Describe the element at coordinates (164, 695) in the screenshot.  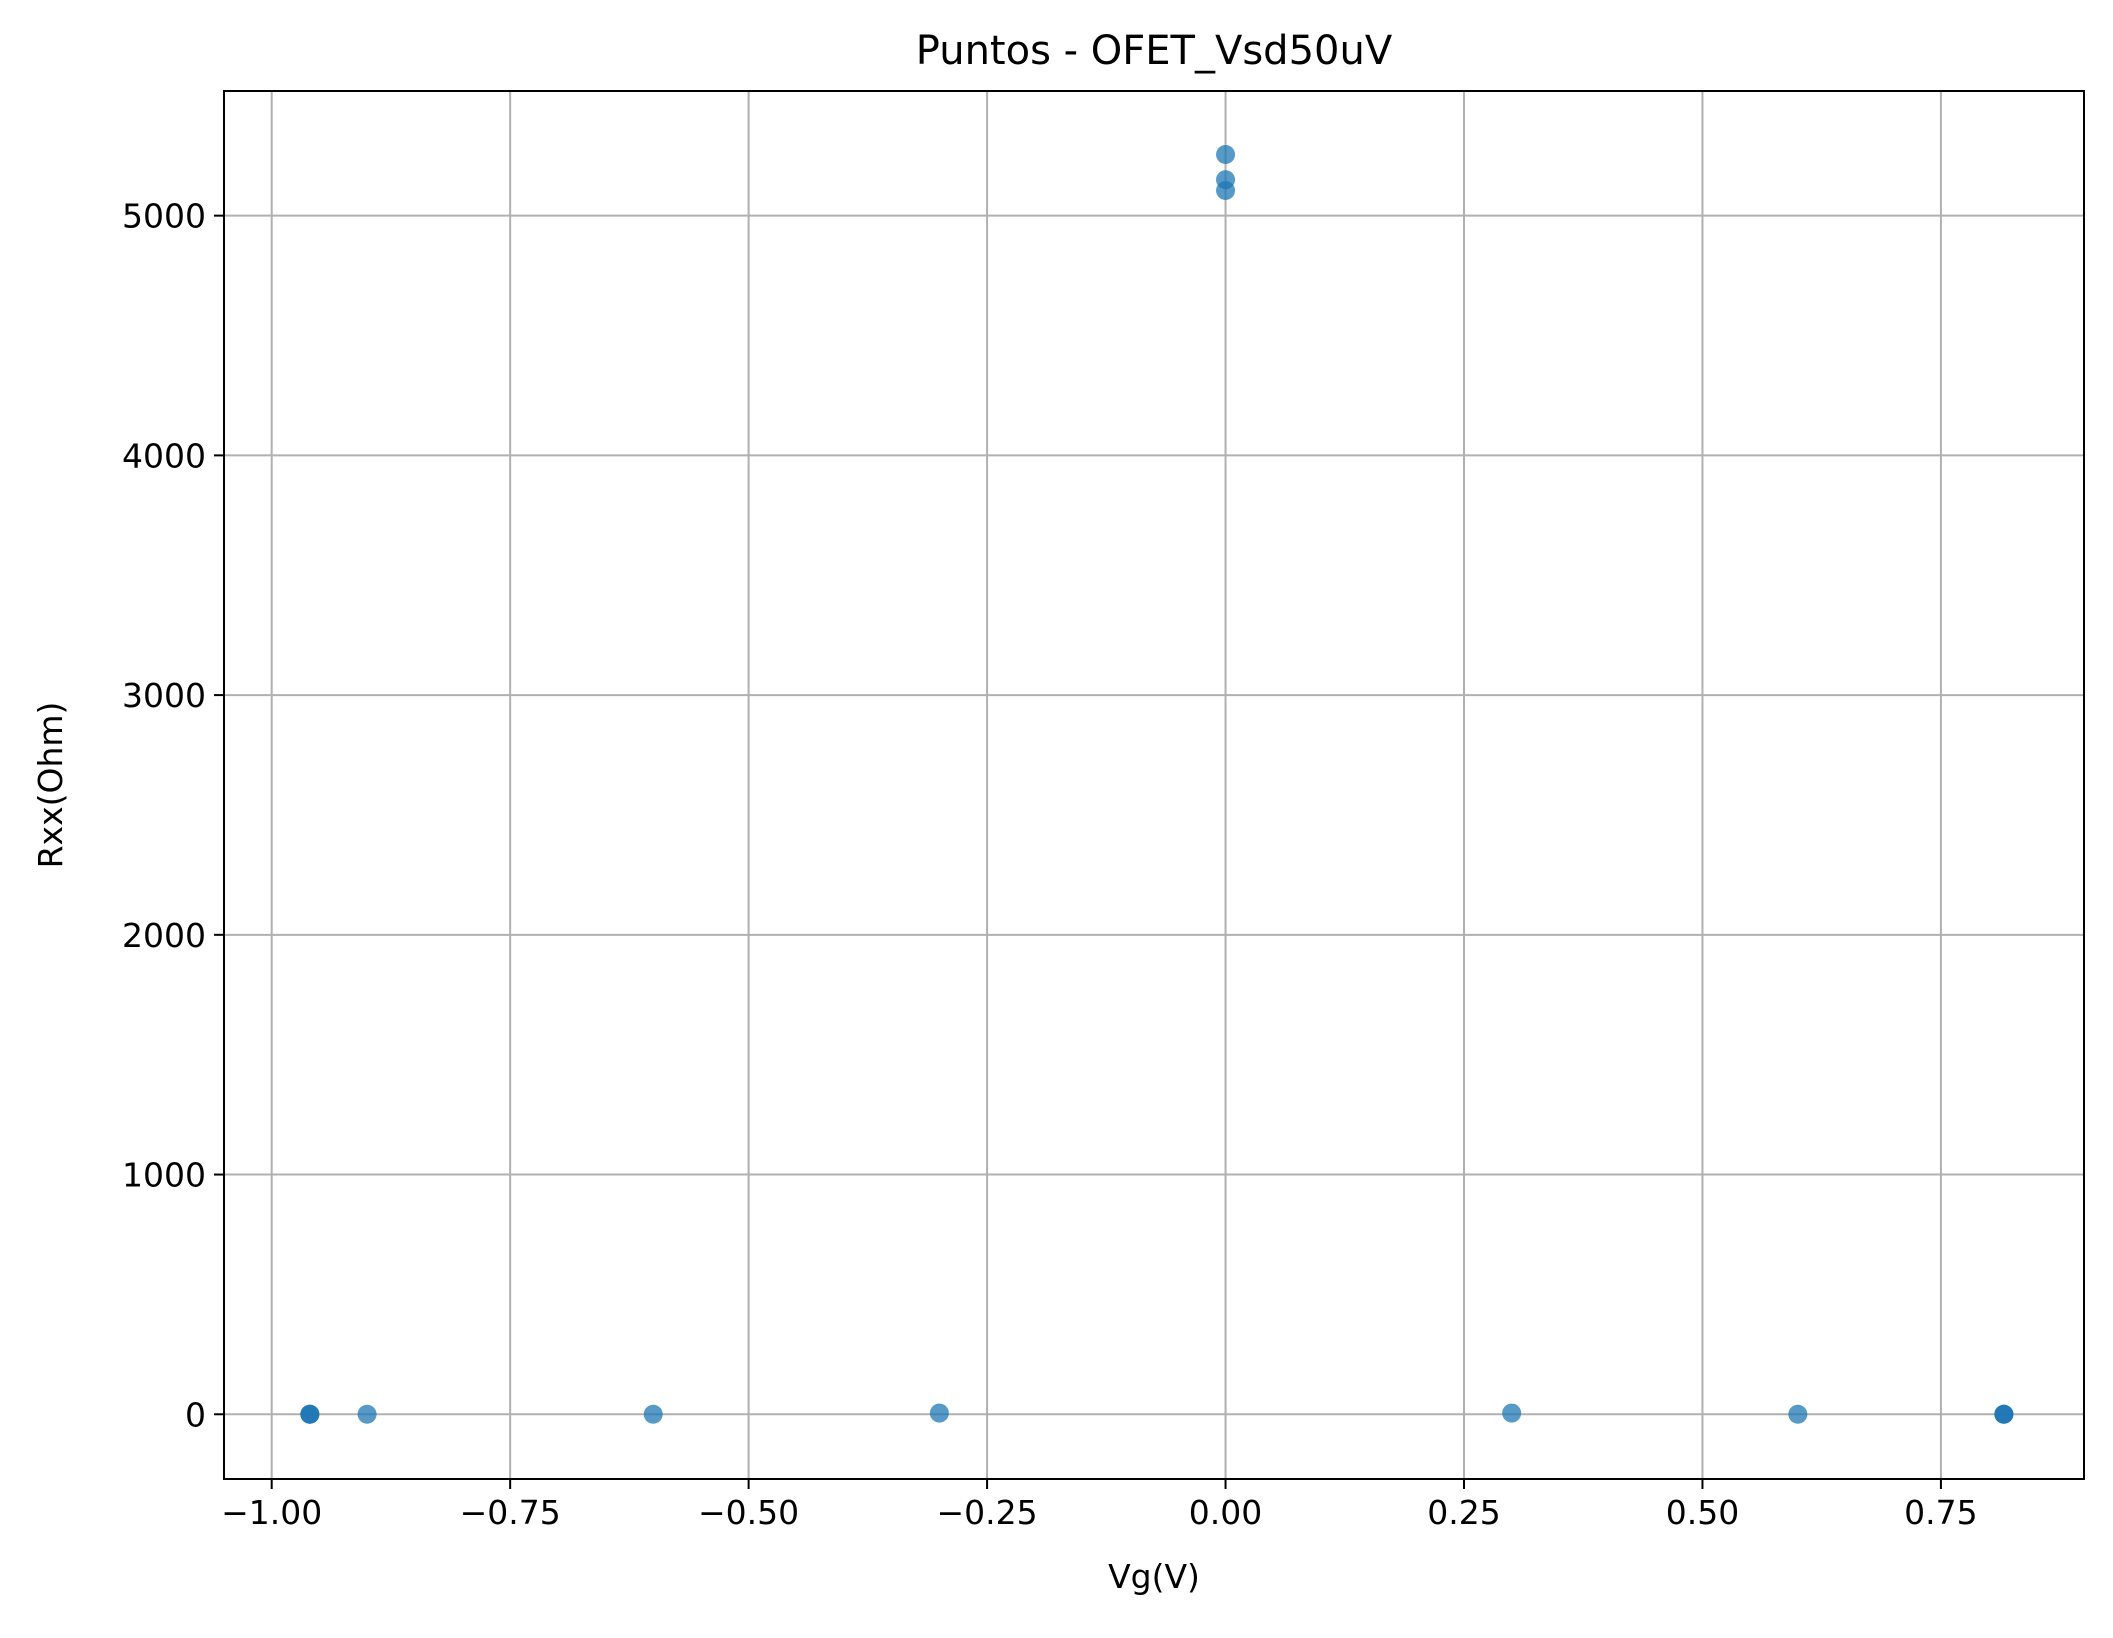
I see `y-tick-label: 3000` at that location.